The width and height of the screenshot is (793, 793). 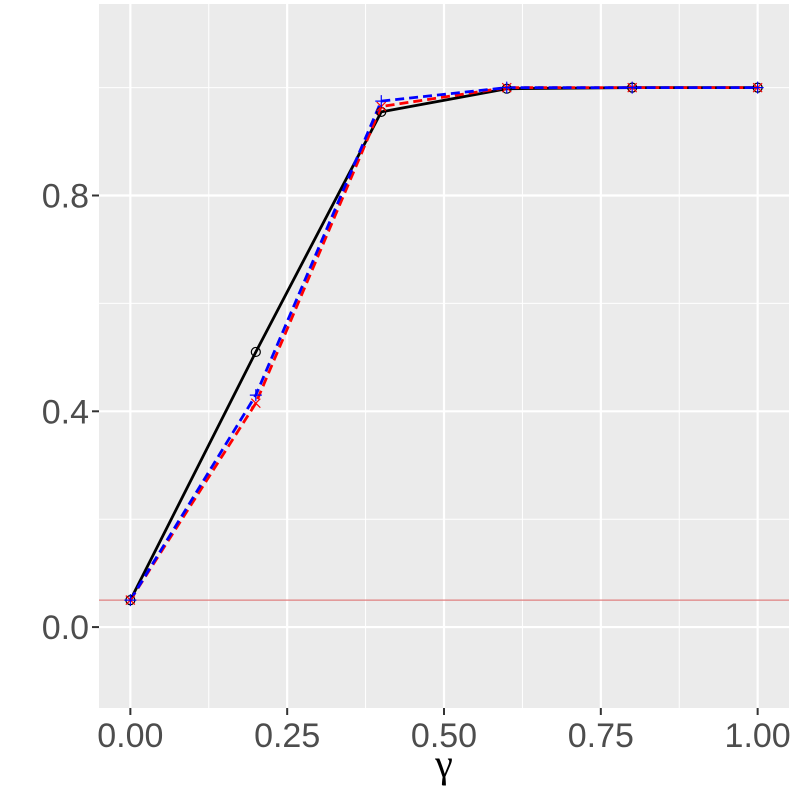 I want to click on x-axis-title: γ, so click(x=443, y=763).